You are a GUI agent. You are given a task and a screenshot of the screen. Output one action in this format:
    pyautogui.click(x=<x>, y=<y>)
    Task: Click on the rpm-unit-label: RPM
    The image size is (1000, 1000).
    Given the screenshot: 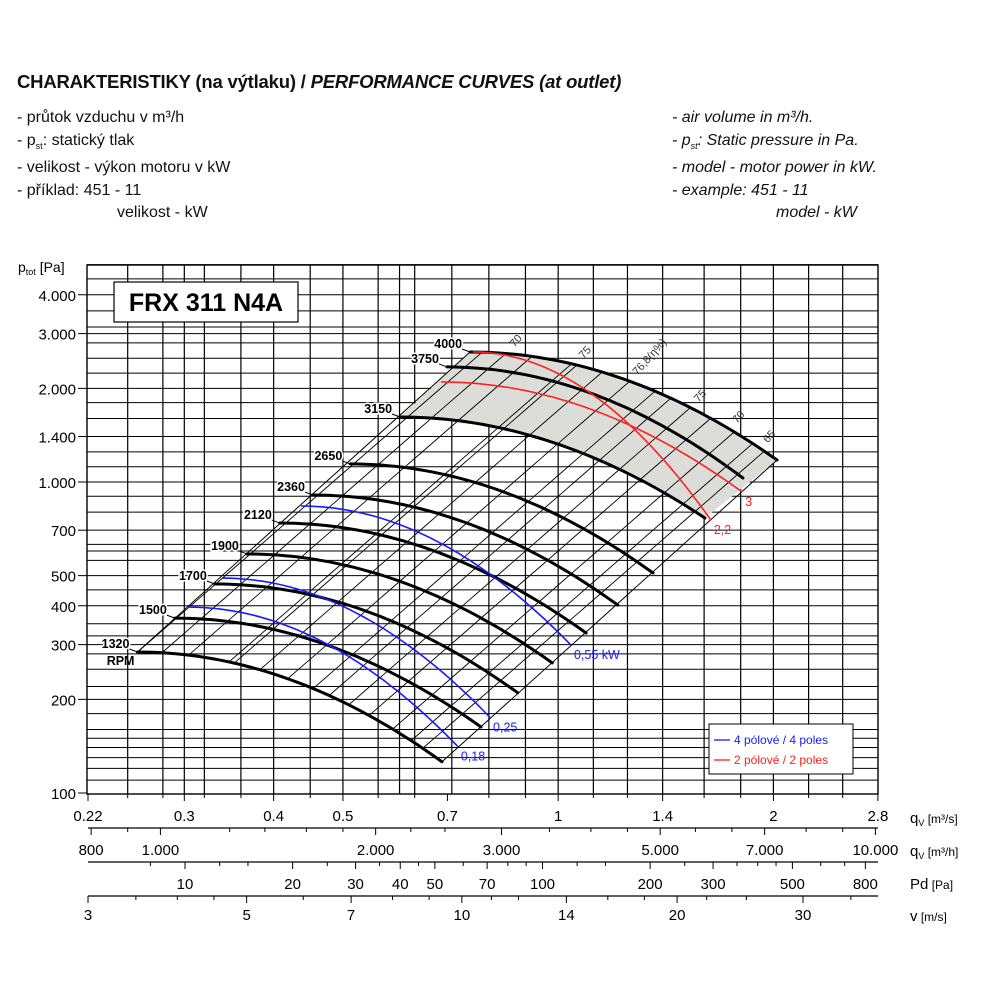 What is the action you would take?
    pyautogui.click(x=121, y=661)
    